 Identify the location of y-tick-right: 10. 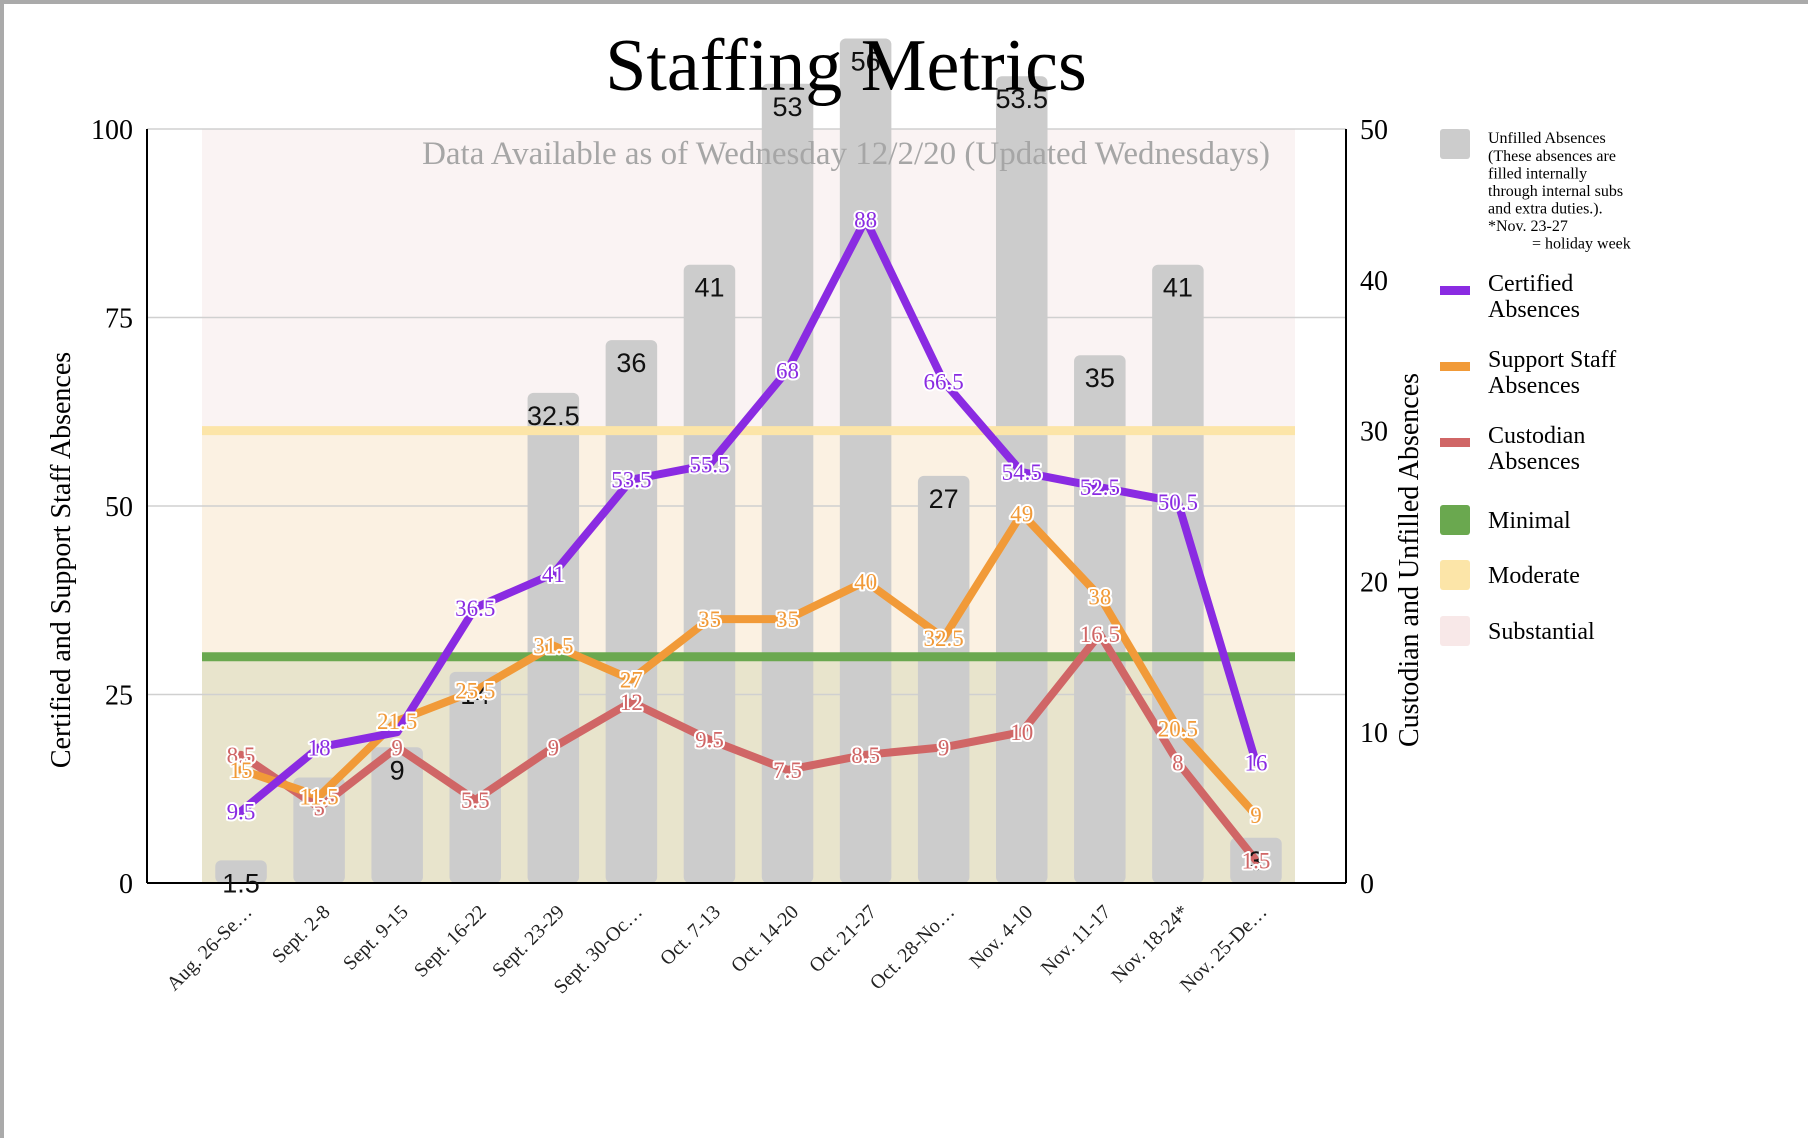
(1374, 733).